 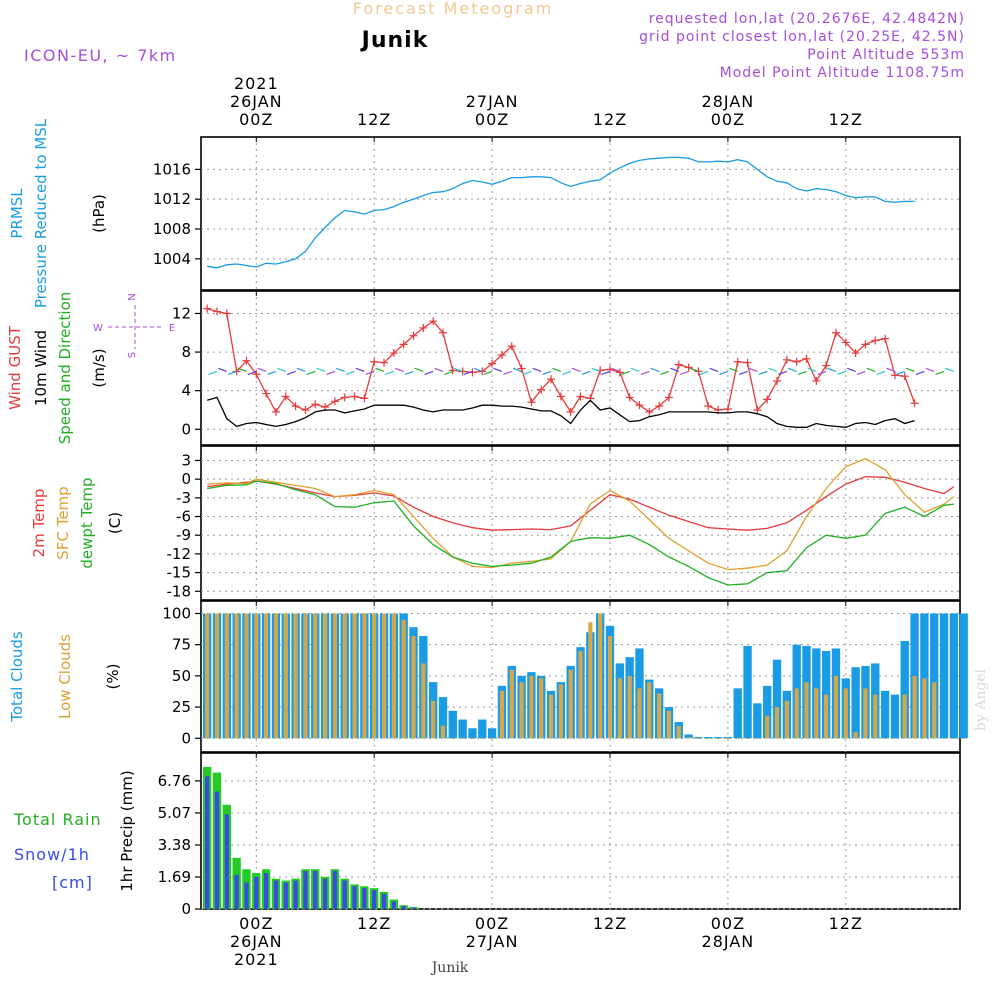 What do you see at coordinates (728, 119) in the screenshot?
I see `time-label-top: 00Z` at bounding box center [728, 119].